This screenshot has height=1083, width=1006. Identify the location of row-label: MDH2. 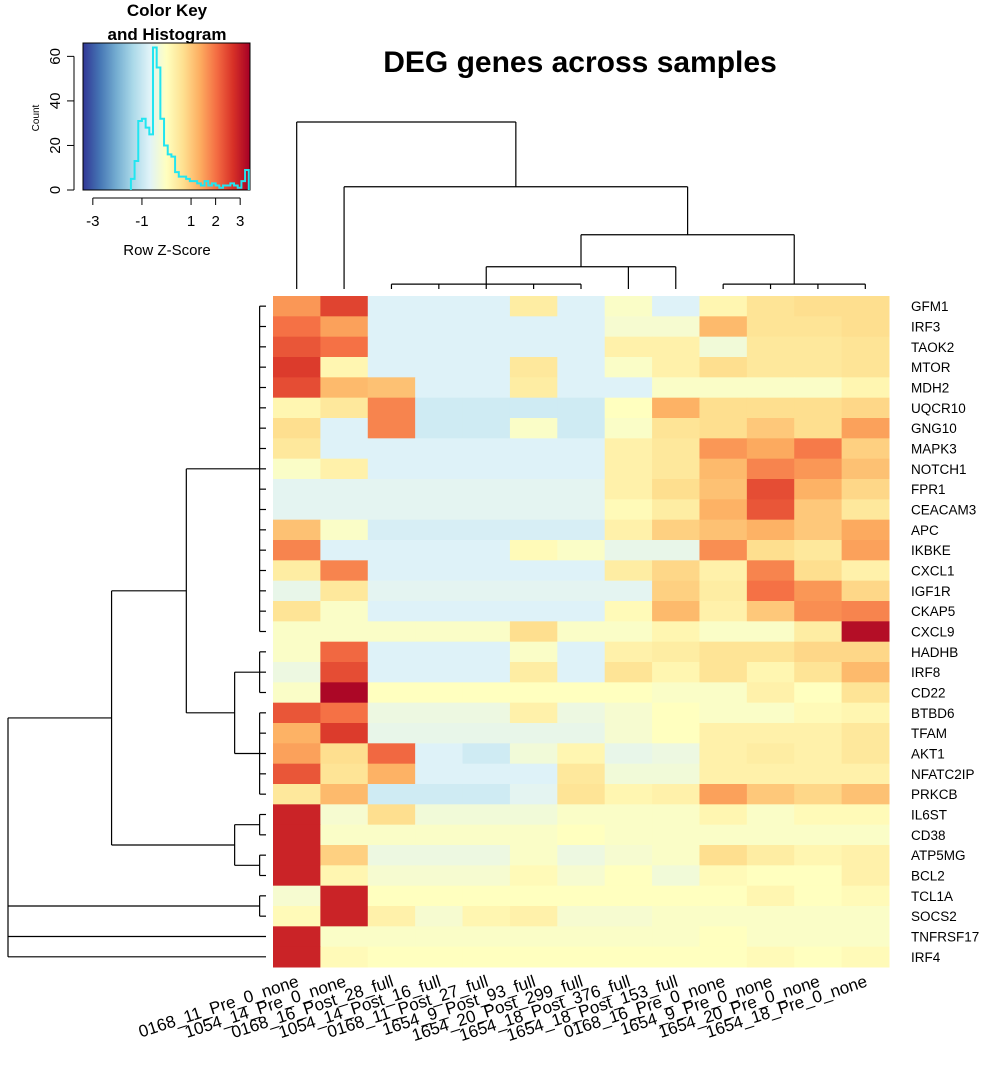
(930, 388).